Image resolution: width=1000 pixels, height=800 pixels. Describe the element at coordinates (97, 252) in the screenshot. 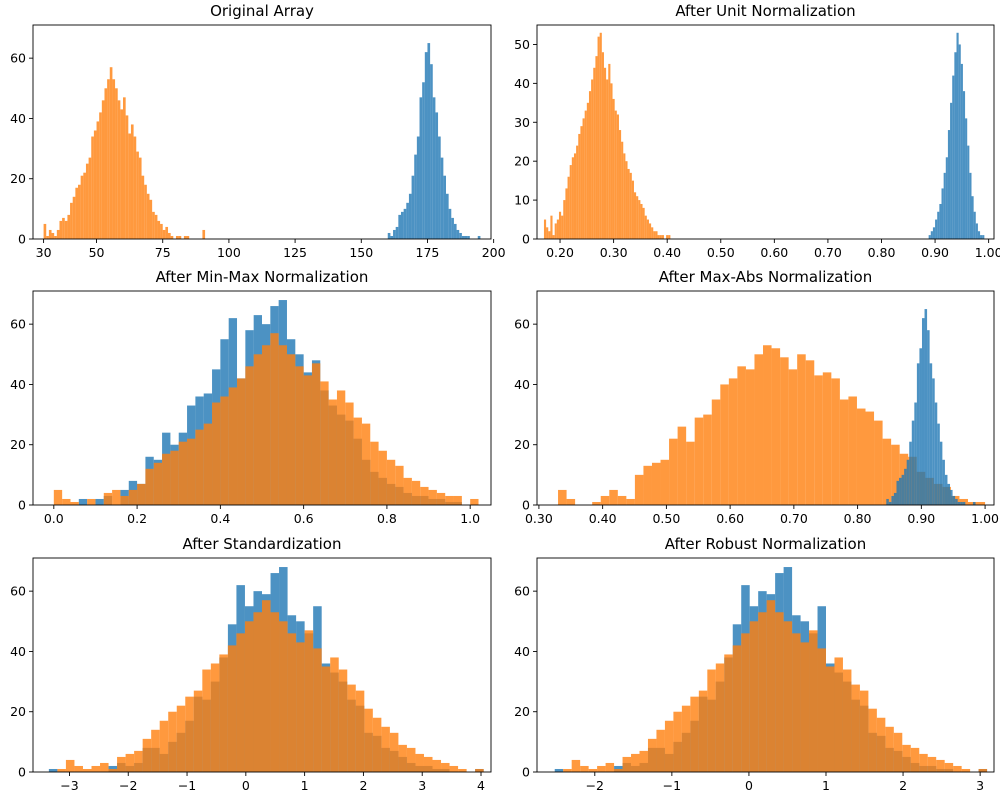

I see `x-tick-label: 50` at that location.